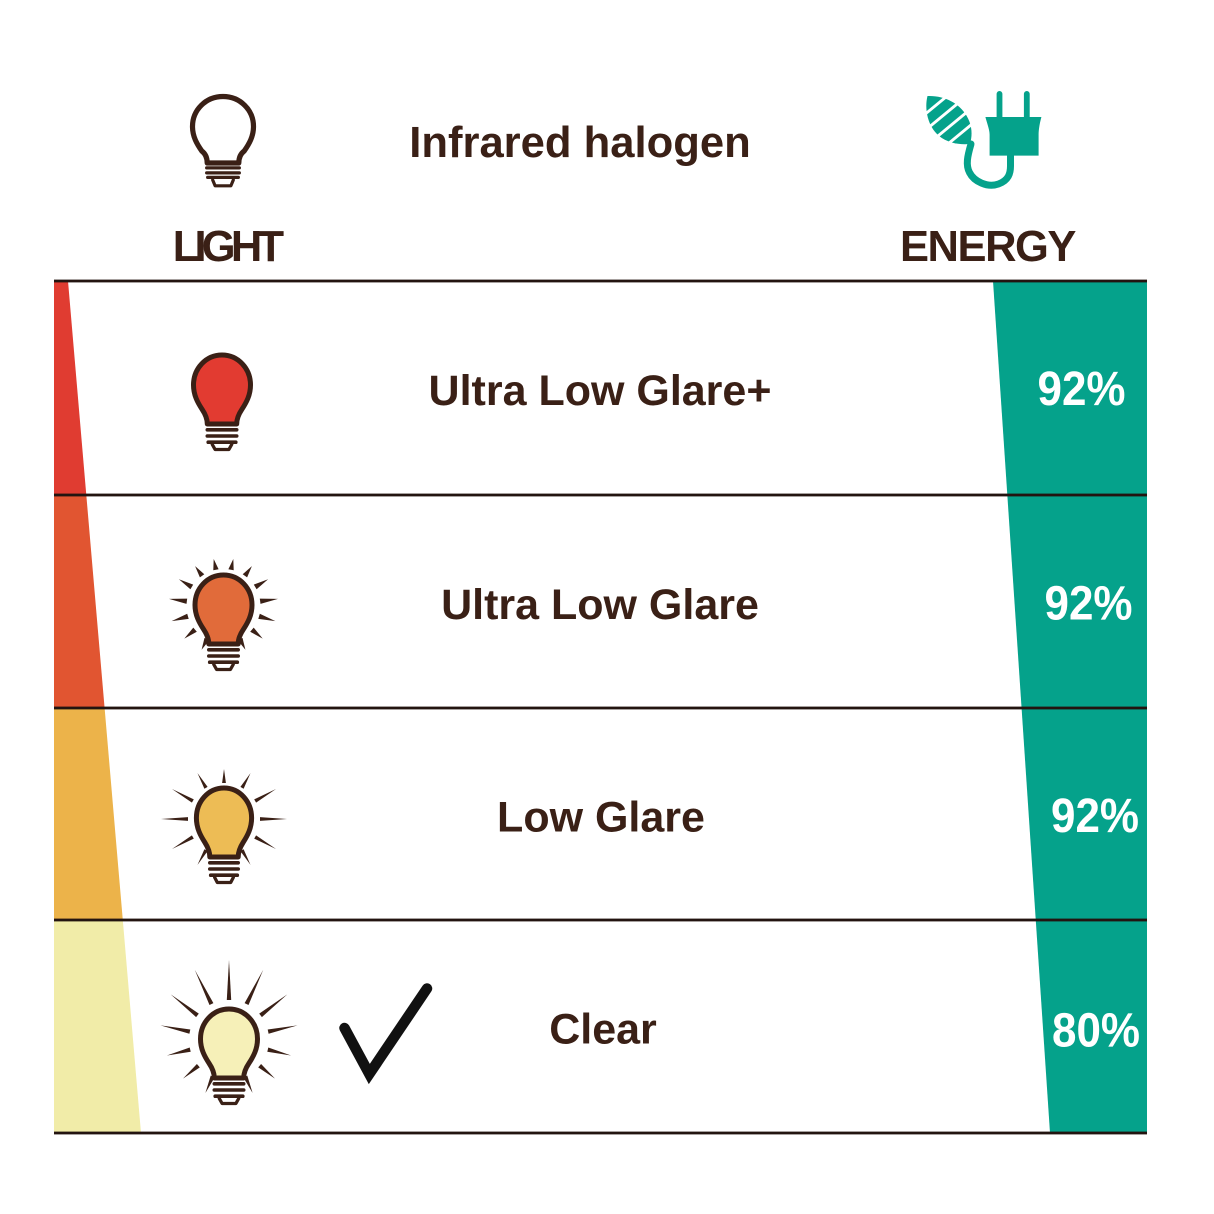 This screenshot has width=1214, height=1214. Describe the element at coordinates (600, 391) in the screenshot. I see `svg-text: Ultra Low Glare+` at that location.